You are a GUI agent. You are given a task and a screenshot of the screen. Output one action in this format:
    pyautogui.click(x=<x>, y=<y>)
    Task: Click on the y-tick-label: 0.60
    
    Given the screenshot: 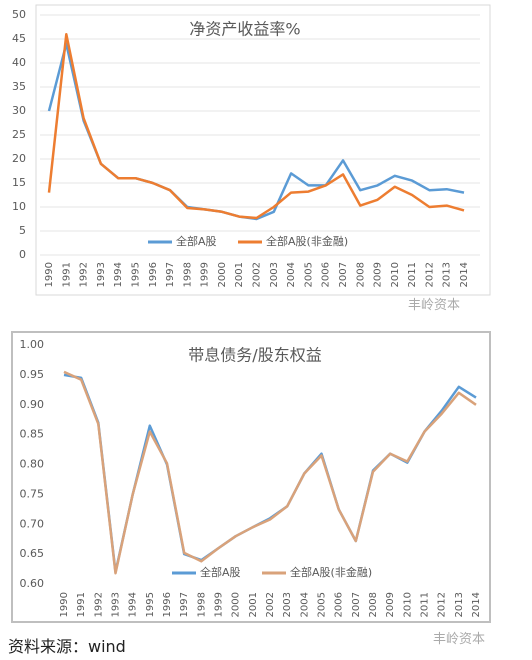 What is the action you would take?
    pyautogui.click(x=32, y=583)
    